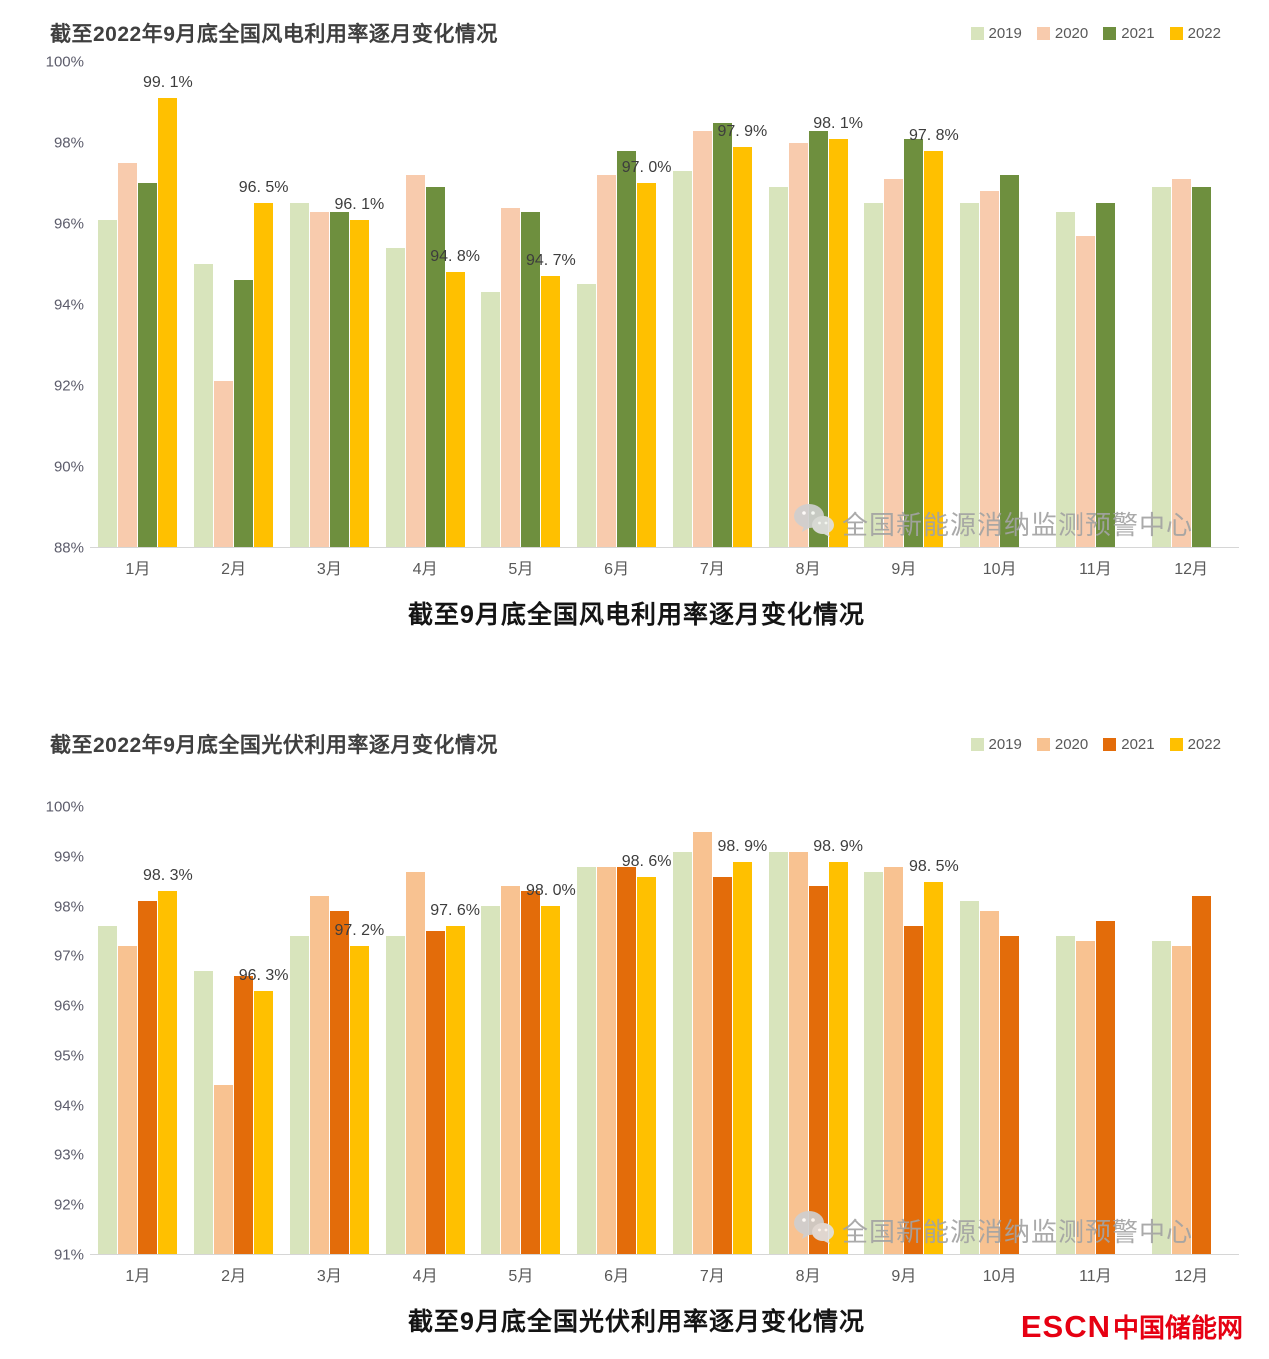  Describe the element at coordinates (636, 615) in the screenshot. I see `wind-chart-caption: 截至9月底全国风电利用率逐月变化情况` at that location.